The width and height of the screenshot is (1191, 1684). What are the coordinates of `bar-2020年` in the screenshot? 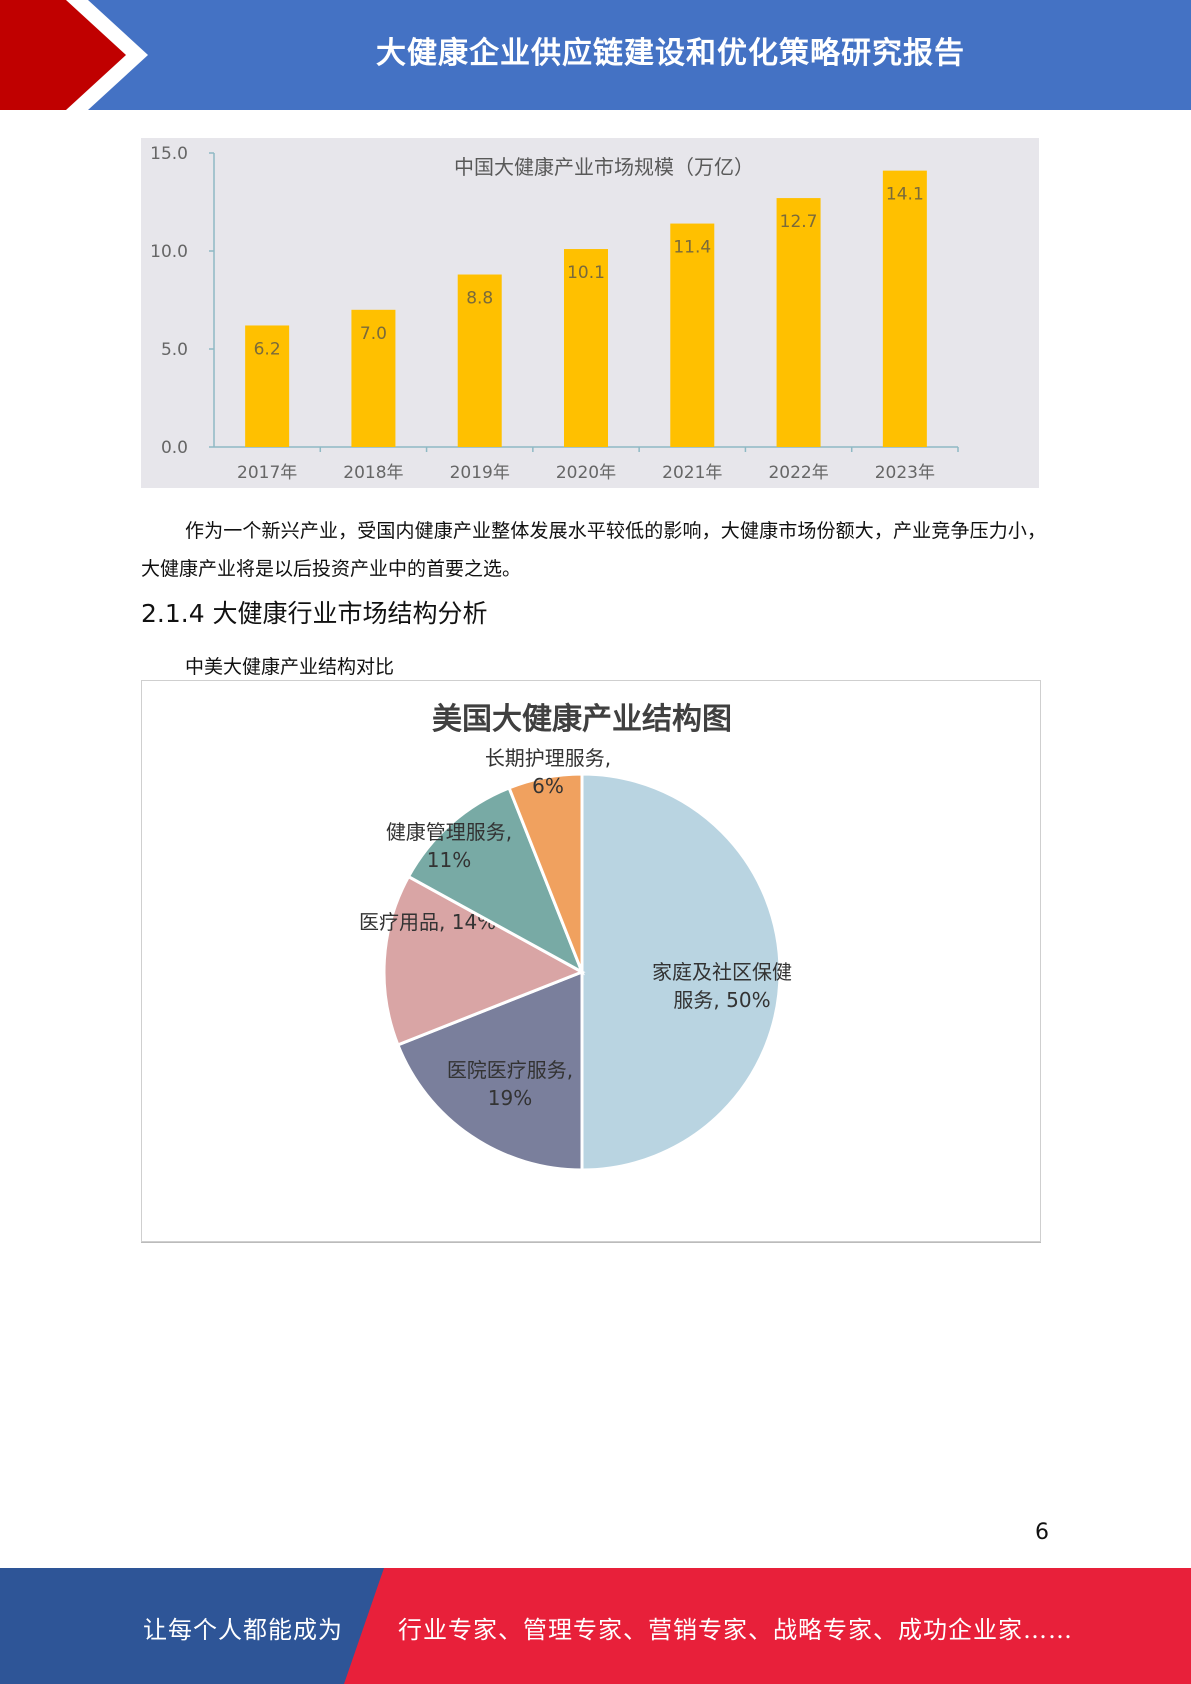 It's located at (586, 348).